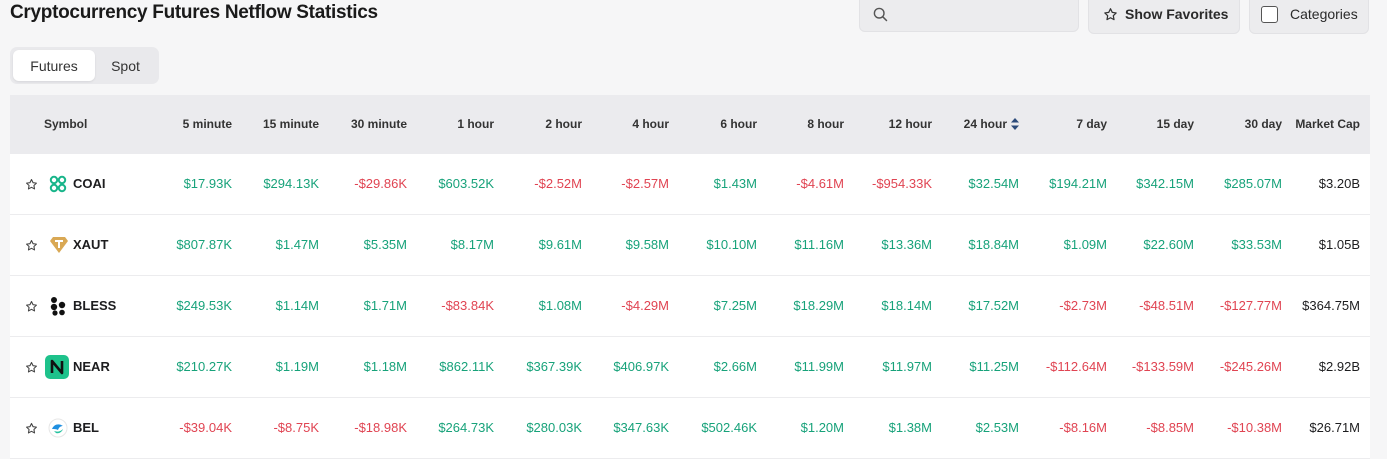 The height and width of the screenshot is (459, 1387). Describe the element at coordinates (1339, 244) in the screenshot. I see `market-cap-cell: $1.05B` at that location.